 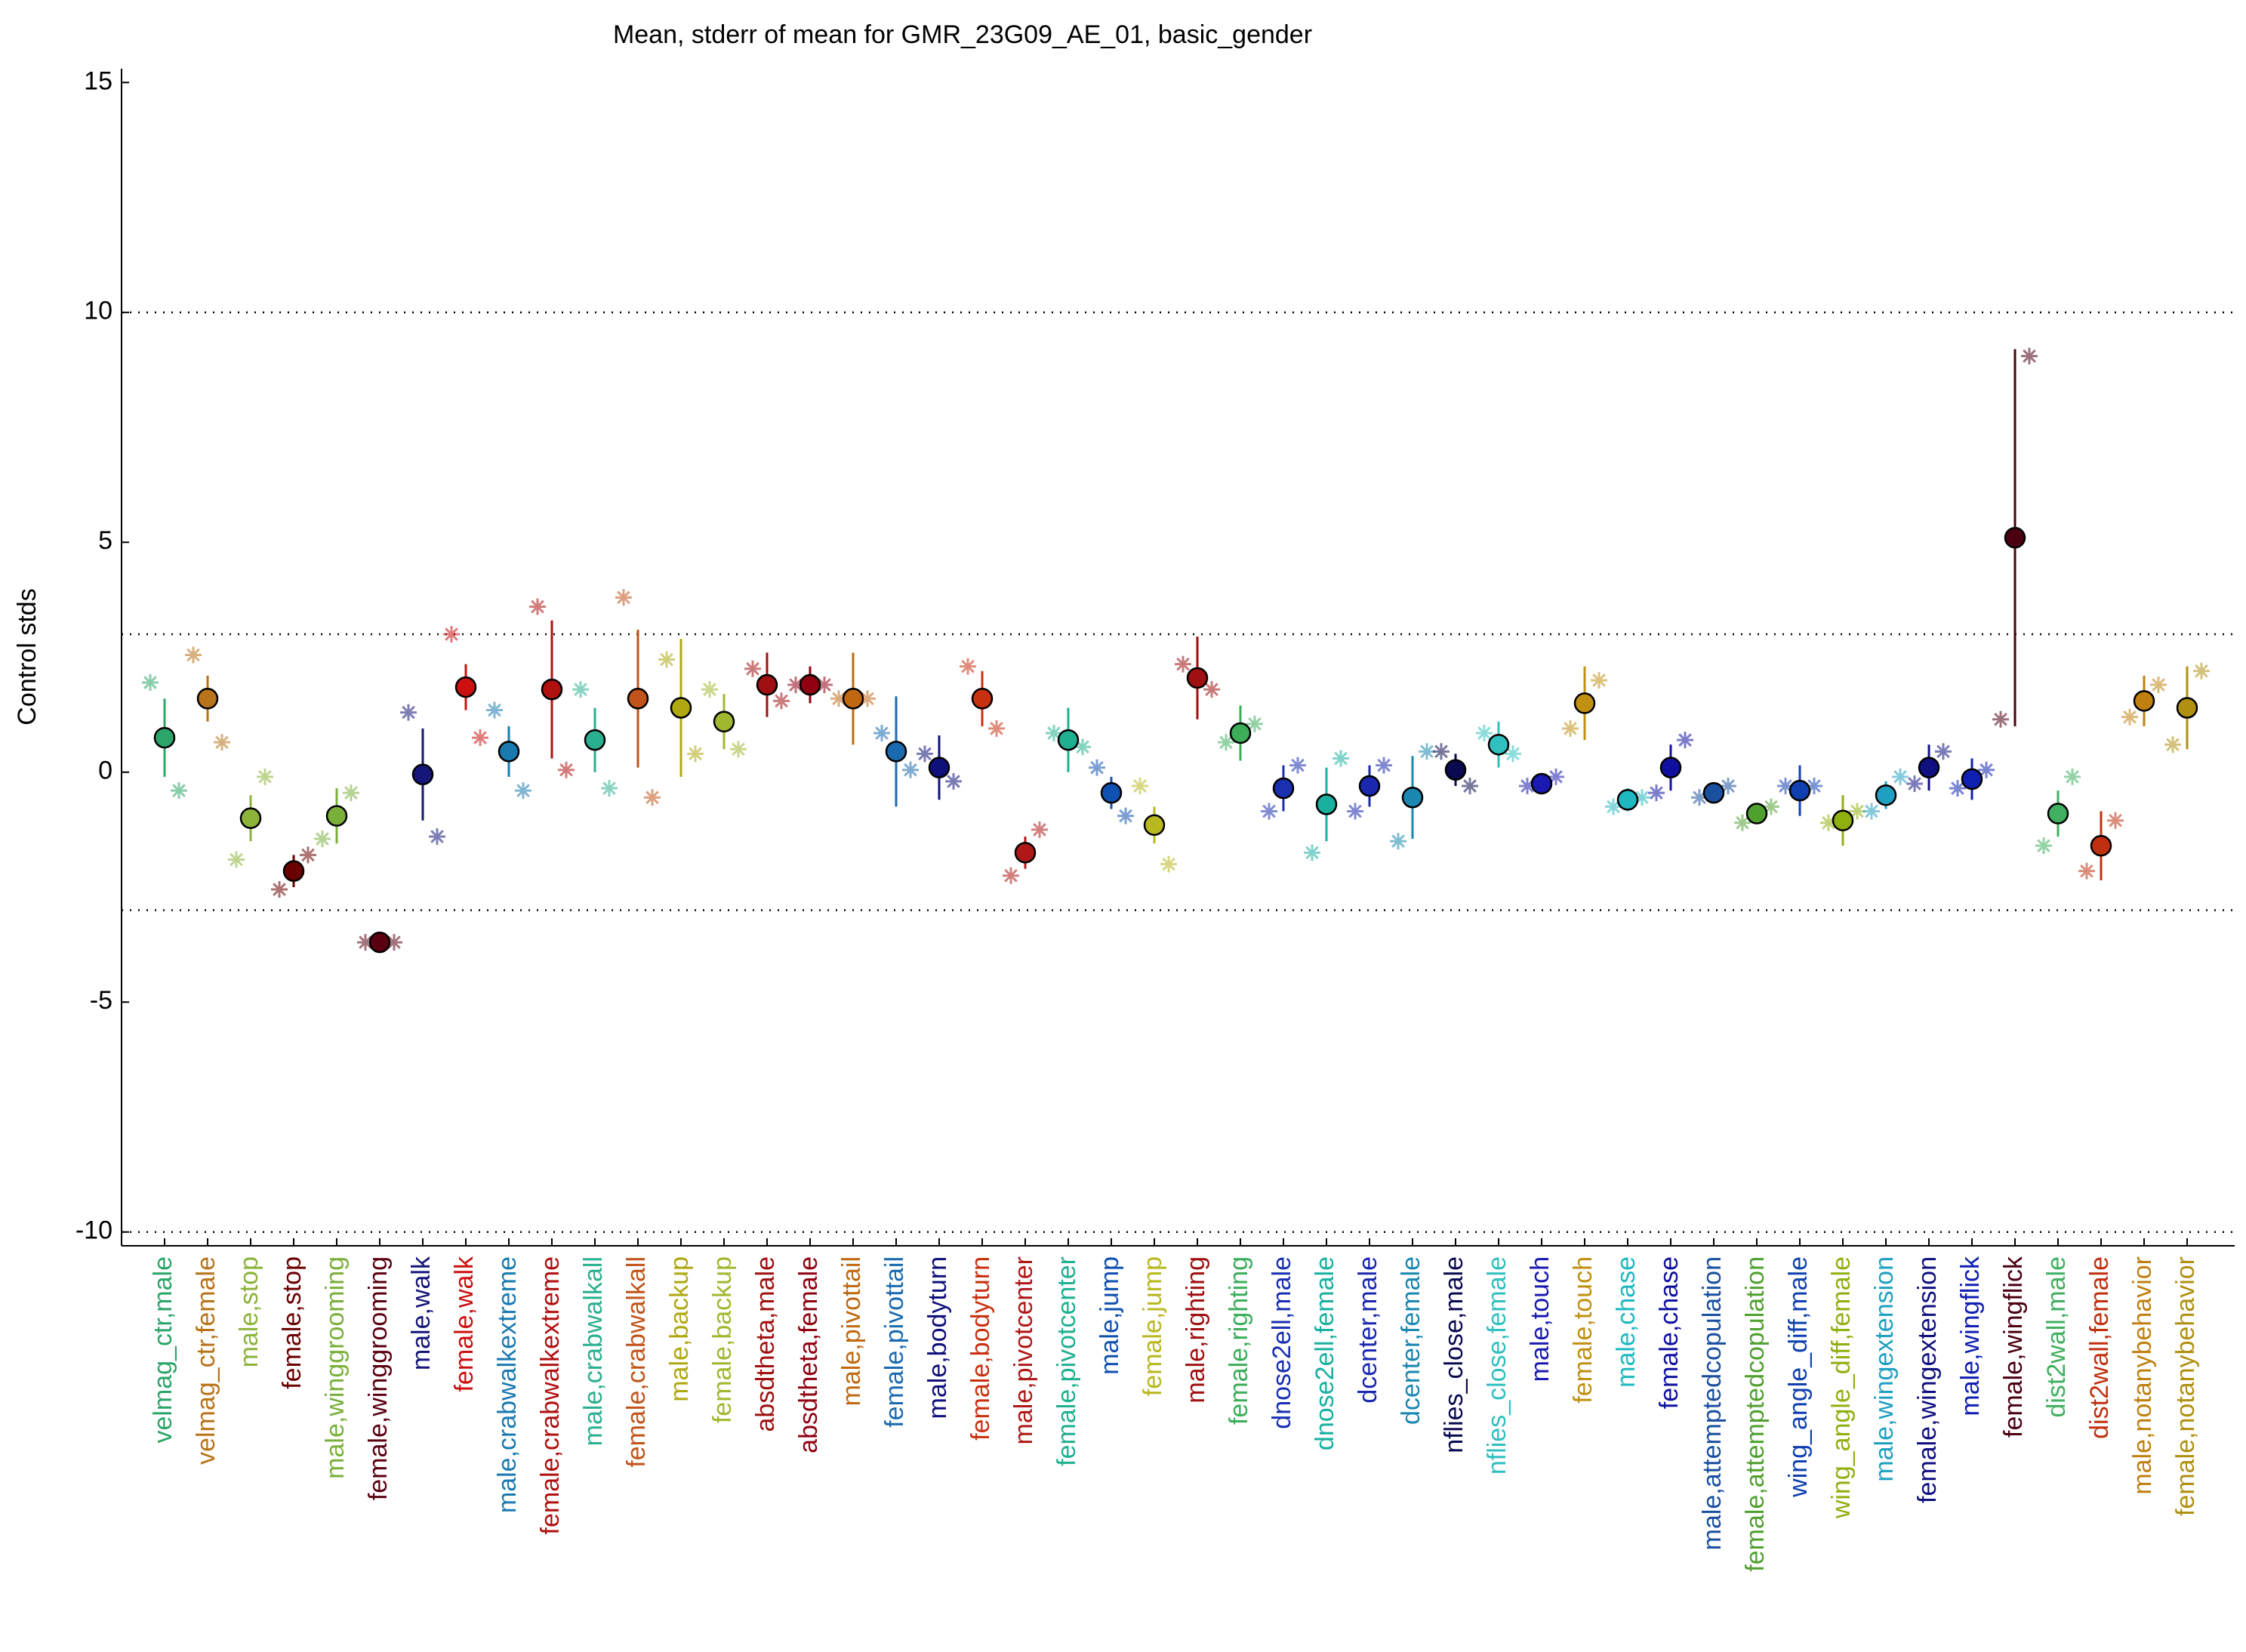 I want to click on y-tick-label: 15, so click(x=98, y=80).